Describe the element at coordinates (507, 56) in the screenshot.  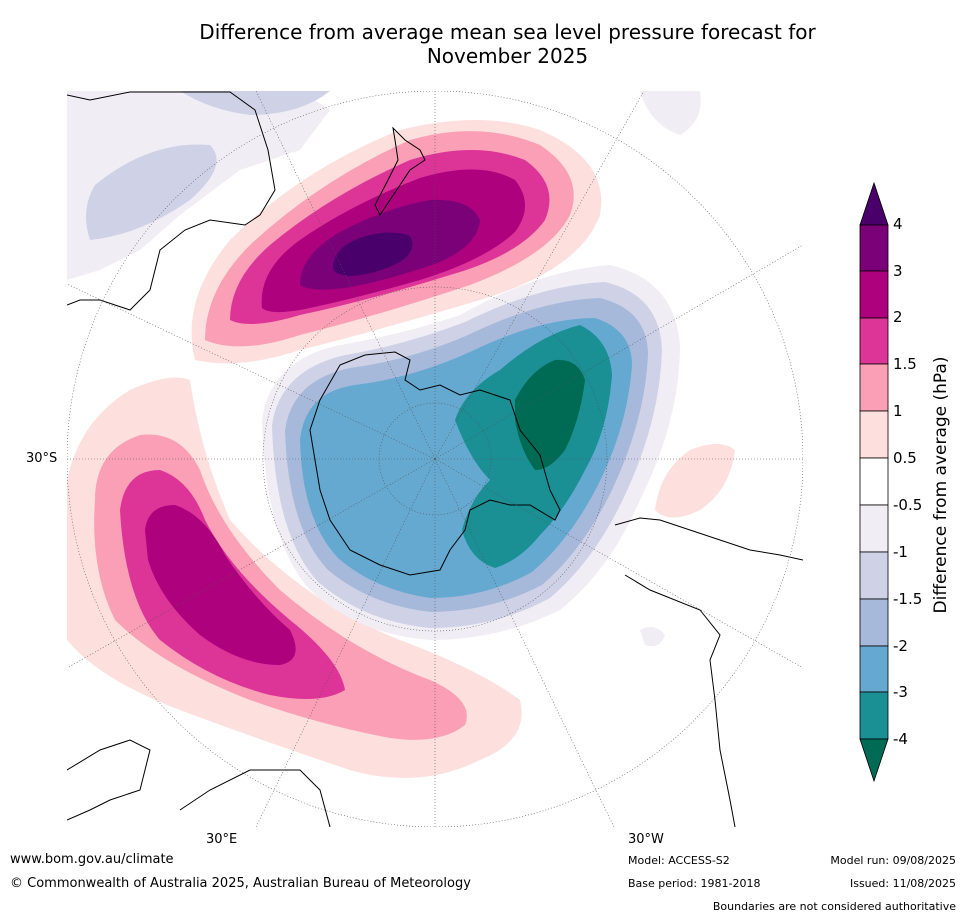
I see `title-line-2: November 2025` at that location.